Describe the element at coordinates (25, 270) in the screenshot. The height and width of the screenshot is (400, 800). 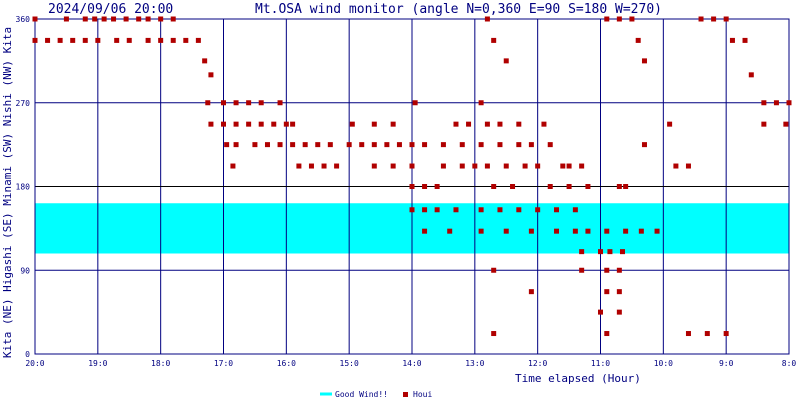
I see `y-tick-label: 90` at that location.